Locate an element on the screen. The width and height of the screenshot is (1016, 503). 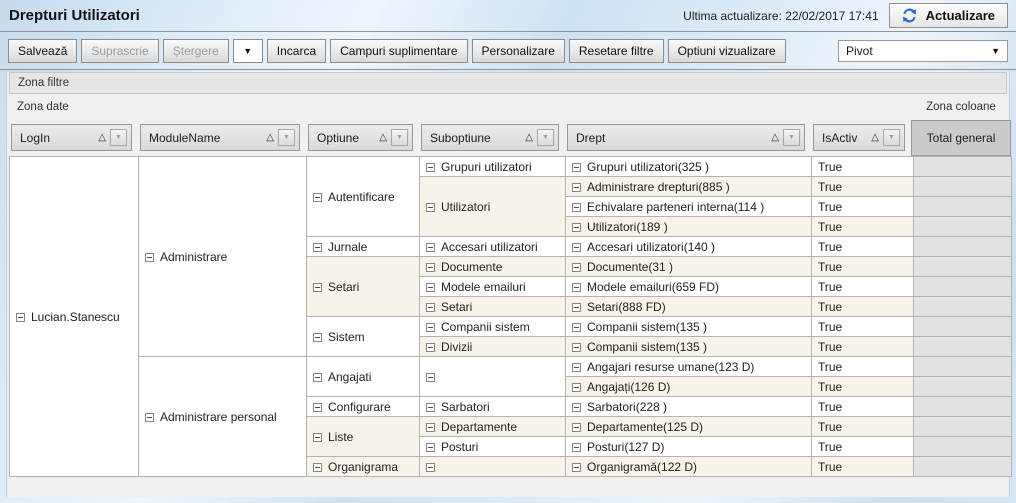
table-row: Echivalare parteneri interna(114 ) True is located at coordinates (511, 206).